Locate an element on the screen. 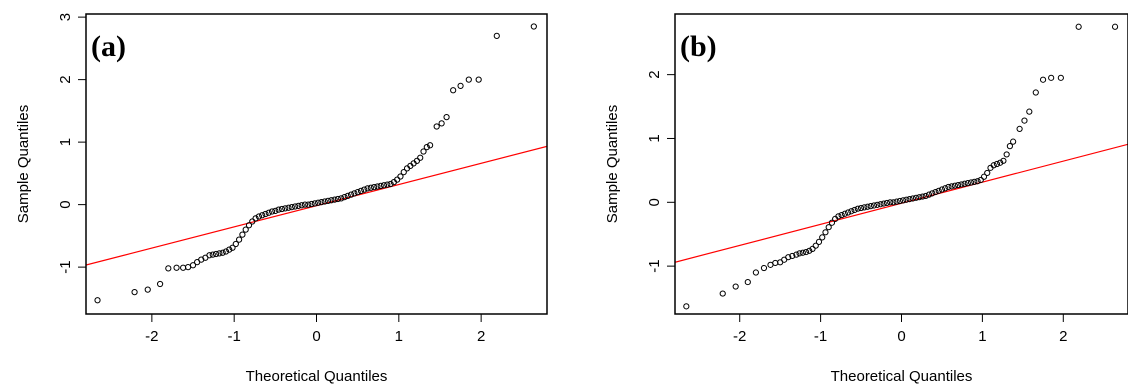  panel-label: (a) is located at coordinates (108, 46).